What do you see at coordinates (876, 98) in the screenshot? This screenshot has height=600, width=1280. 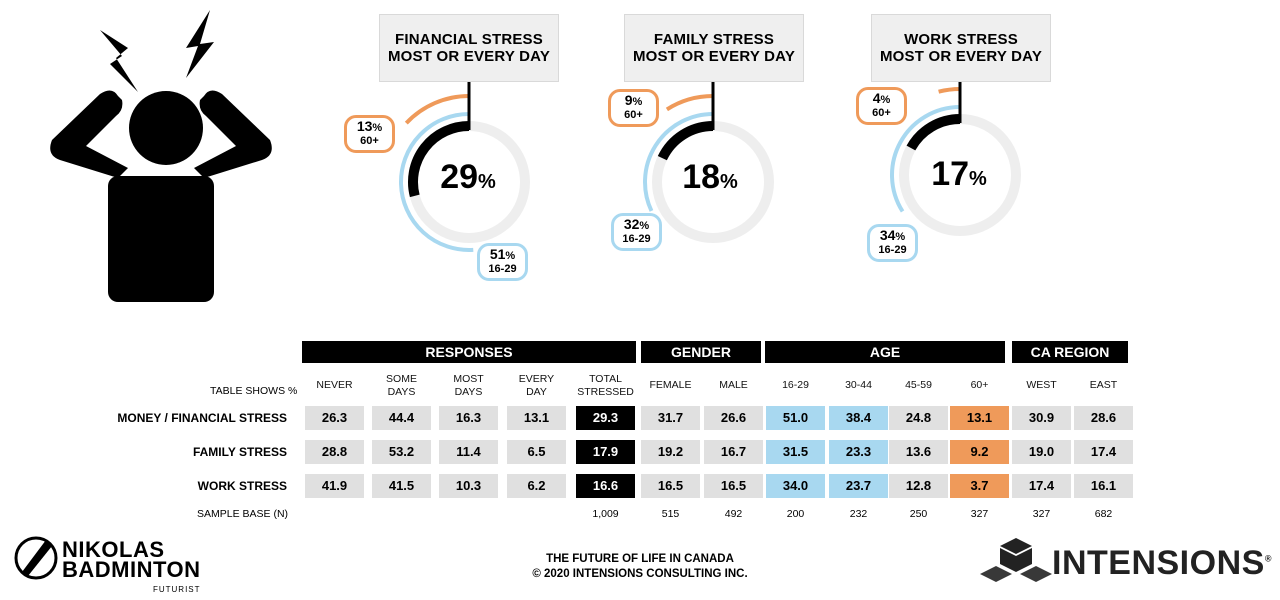 I see `bubble-value: 4` at bounding box center [876, 98].